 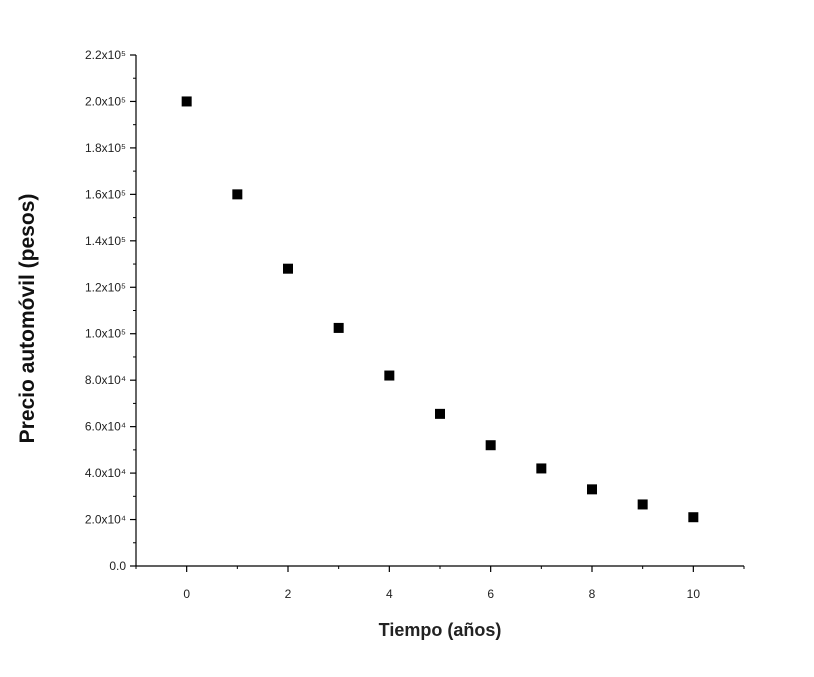 What do you see at coordinates (105, 101) in the screenshot?
I see `y-tick-label: 2.0x10⁵` at bounding box center [105, 101].